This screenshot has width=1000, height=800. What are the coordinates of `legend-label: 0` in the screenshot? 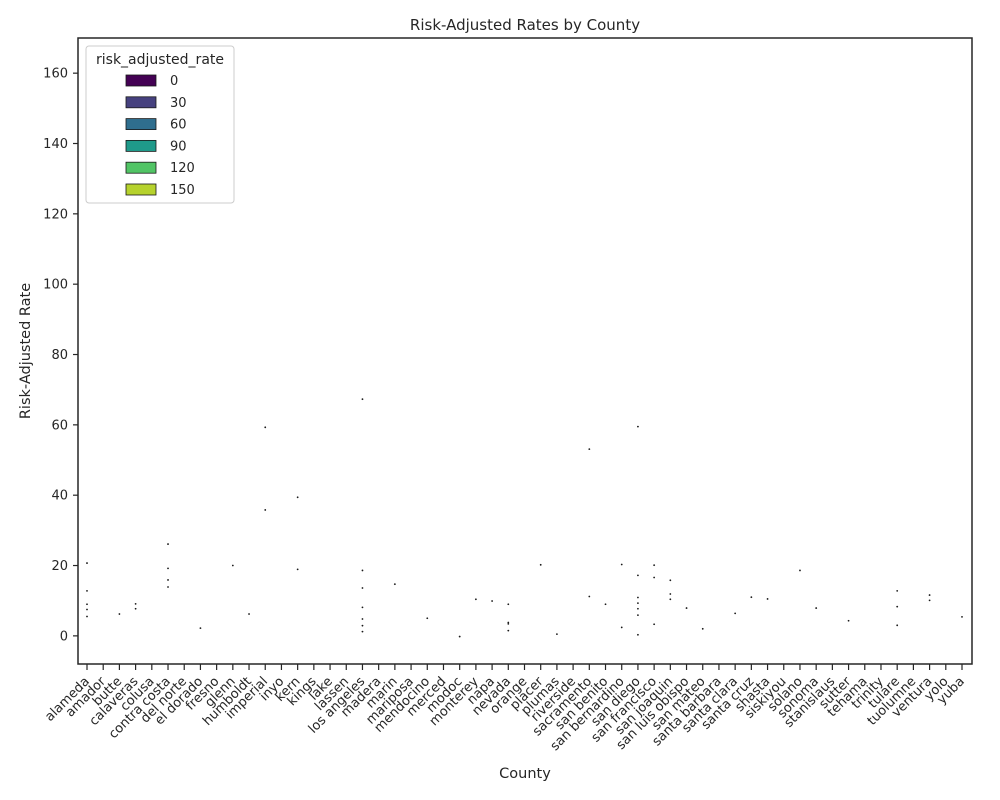 It's located at (174, 81).